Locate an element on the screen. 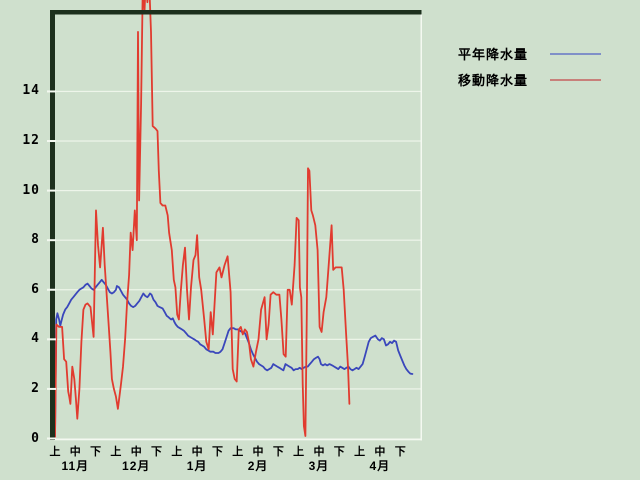 The width and height of the screenshot is (640, 480). plot-border-top is located at coordinates (236, 12).